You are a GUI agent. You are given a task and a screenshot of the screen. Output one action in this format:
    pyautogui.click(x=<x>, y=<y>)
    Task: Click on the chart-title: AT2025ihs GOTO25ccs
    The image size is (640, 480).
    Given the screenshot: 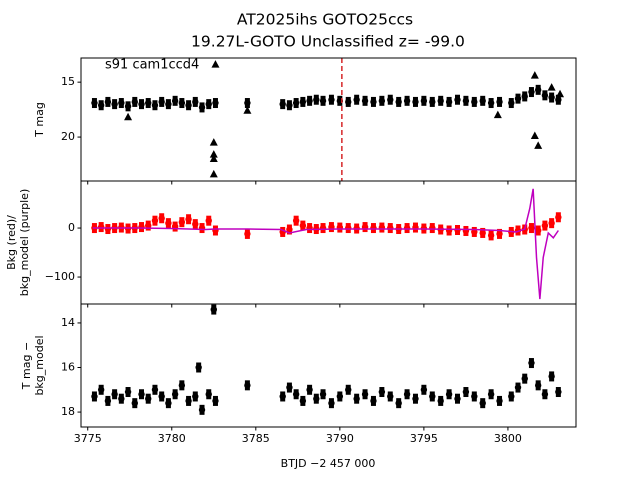 What is the action you would take?
    pyautogui.click(x=325, y=20)
    